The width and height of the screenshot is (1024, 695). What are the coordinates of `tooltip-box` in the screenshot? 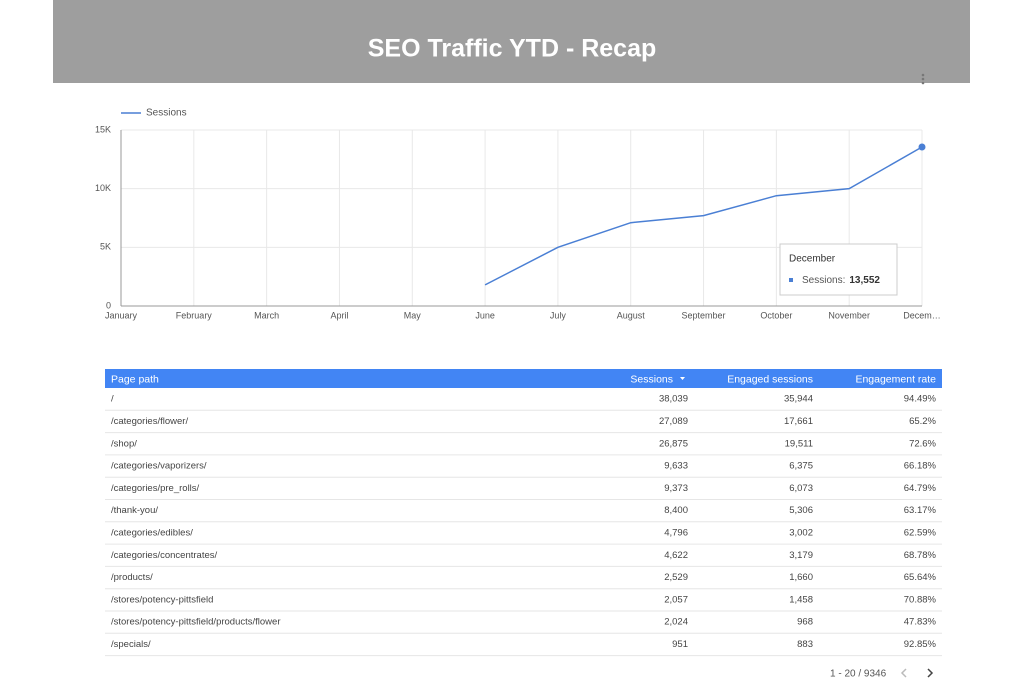 It's located at (838, 269).